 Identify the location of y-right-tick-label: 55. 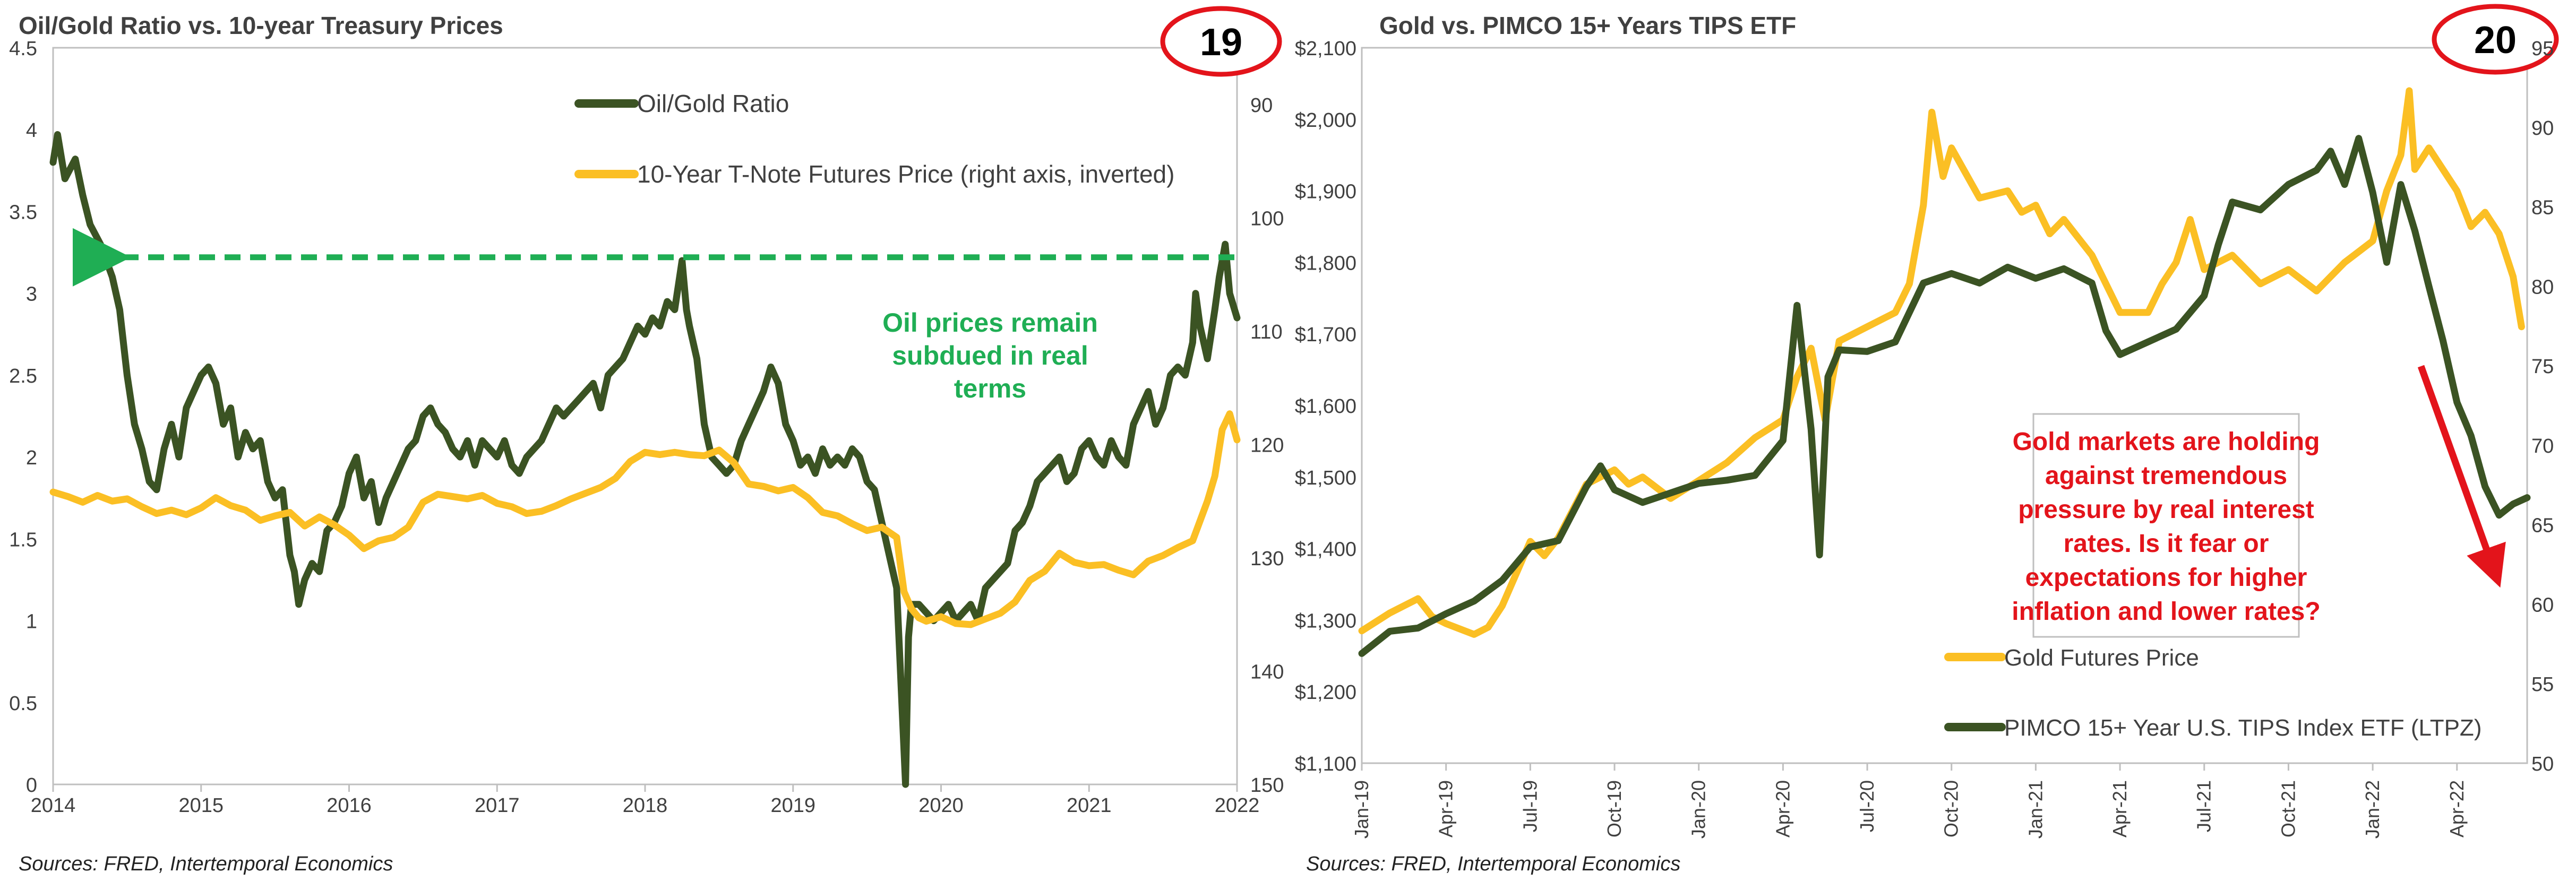
(2543, 684).